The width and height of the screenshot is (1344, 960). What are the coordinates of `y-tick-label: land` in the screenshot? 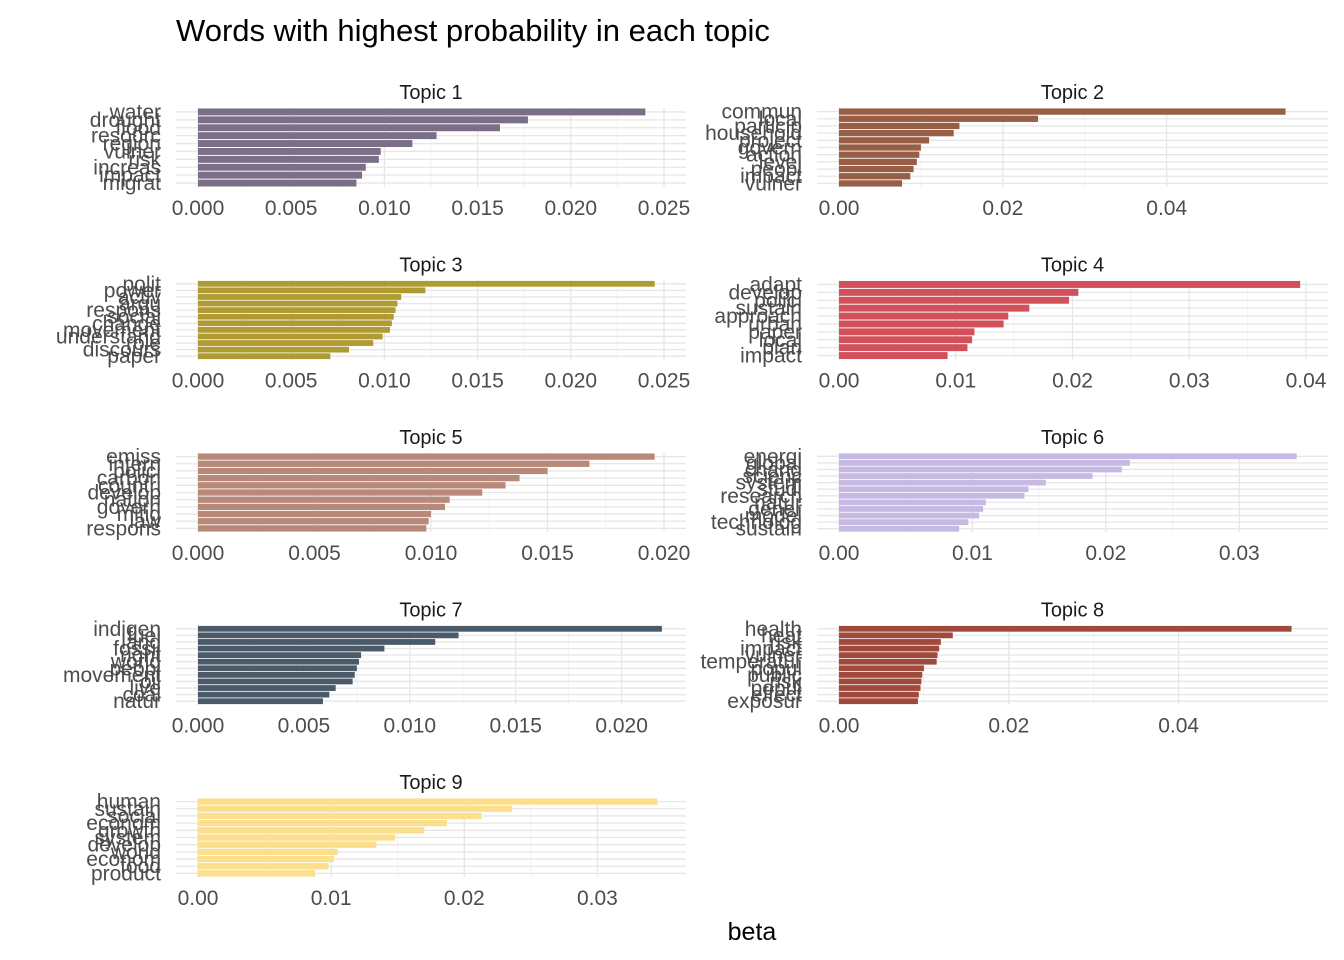 It's located at (141, 642).